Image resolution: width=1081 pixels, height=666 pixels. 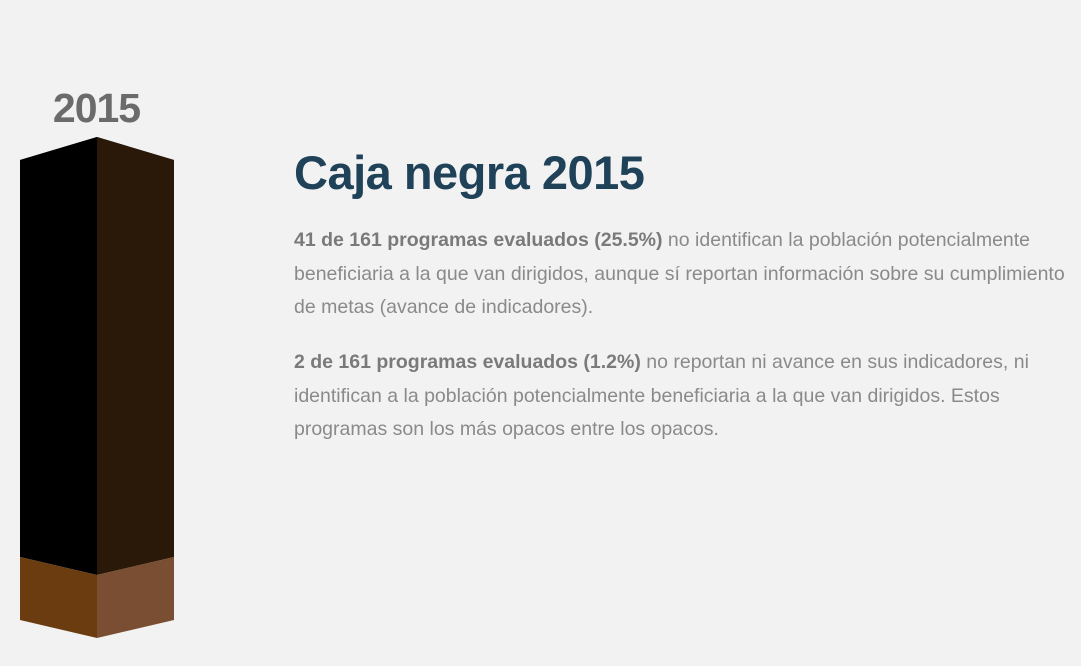 What do you see at coordinates (135, 597) in the screenshot?
I see `column-side-fill` at bounding box center [135, 597].